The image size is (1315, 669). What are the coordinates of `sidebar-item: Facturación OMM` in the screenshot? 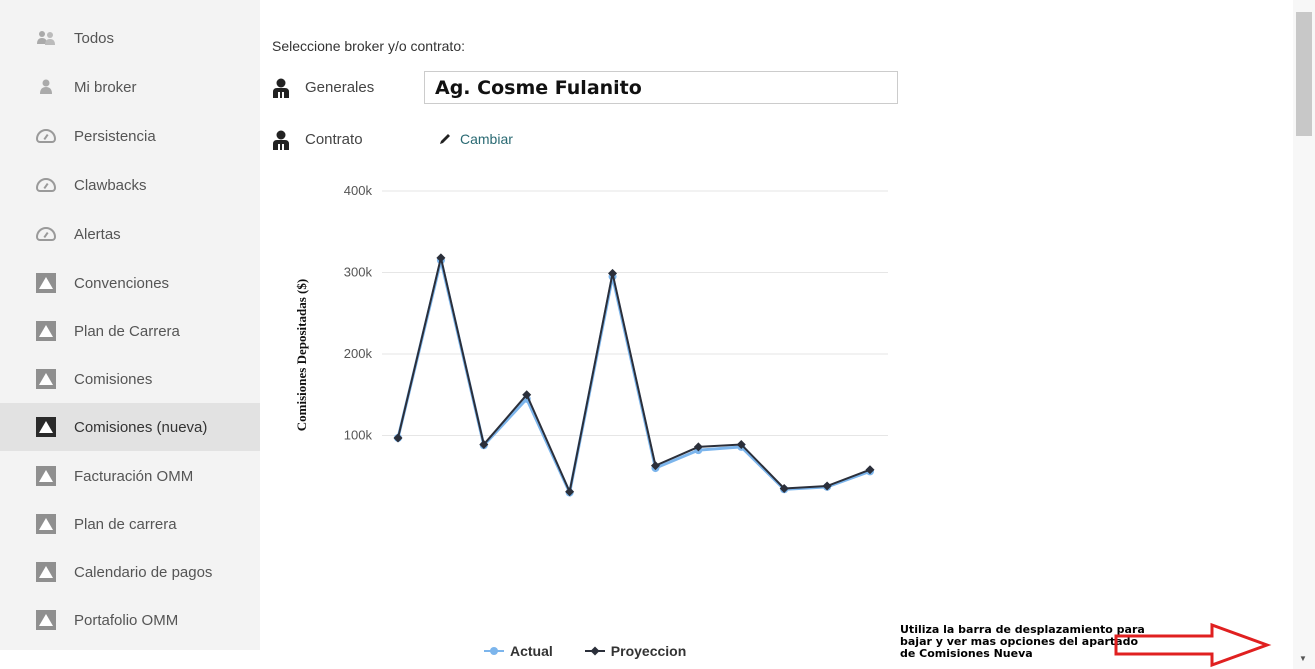 It's located at (130, 476).